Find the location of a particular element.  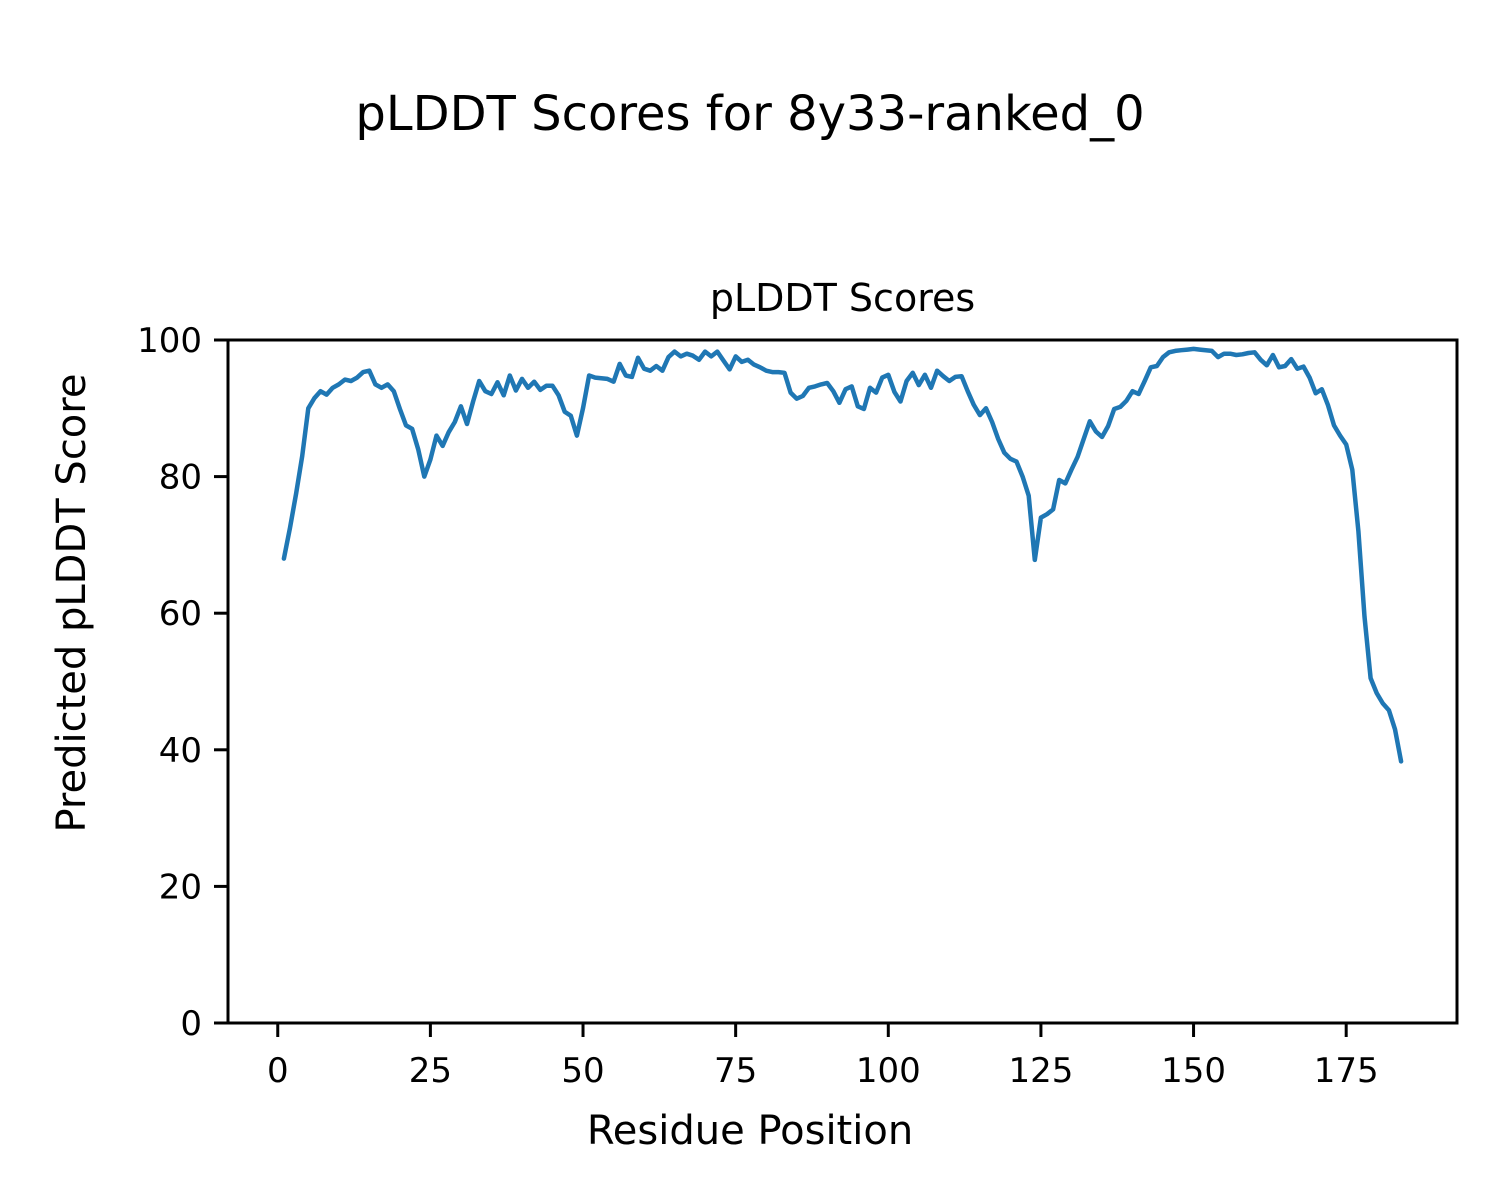

y-tick-label: 20 is located at coordinates (180, 887).